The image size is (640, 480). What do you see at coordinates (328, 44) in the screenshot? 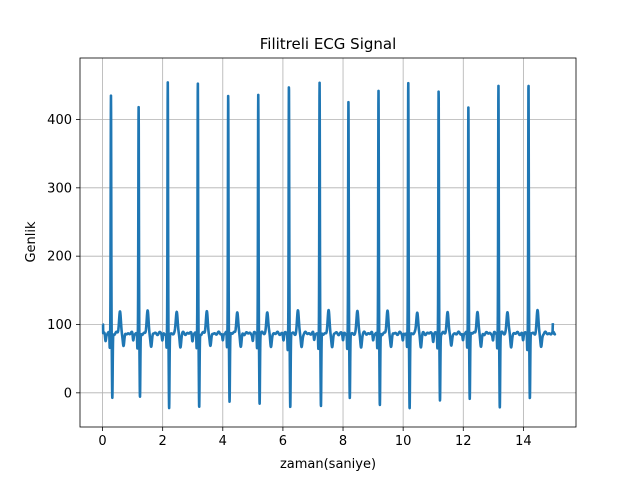
I see `chart-title: Filitreli ECG Signal` at bounding box center [328, 44].